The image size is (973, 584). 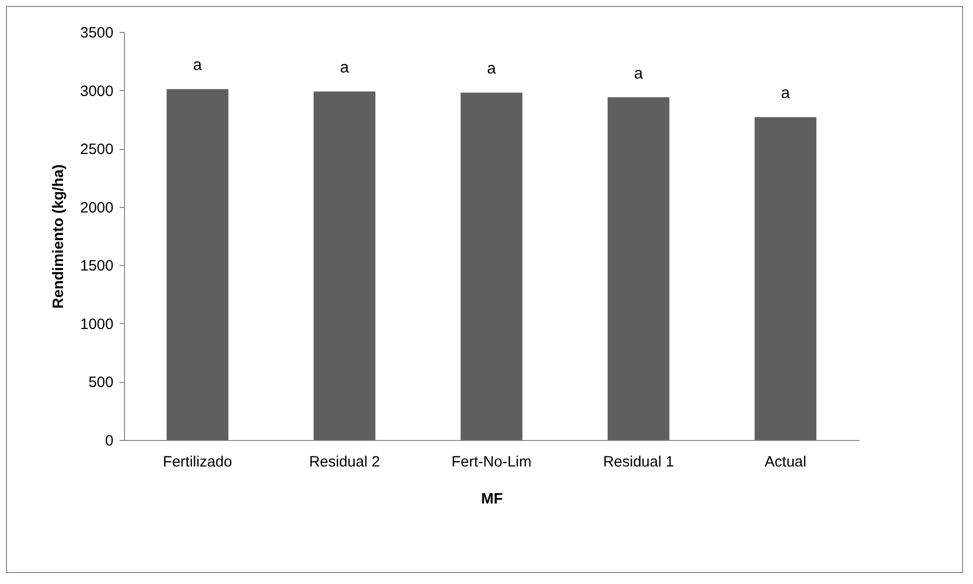 I want to click on y-tick-label: 1000, so click(x=97, y=324).